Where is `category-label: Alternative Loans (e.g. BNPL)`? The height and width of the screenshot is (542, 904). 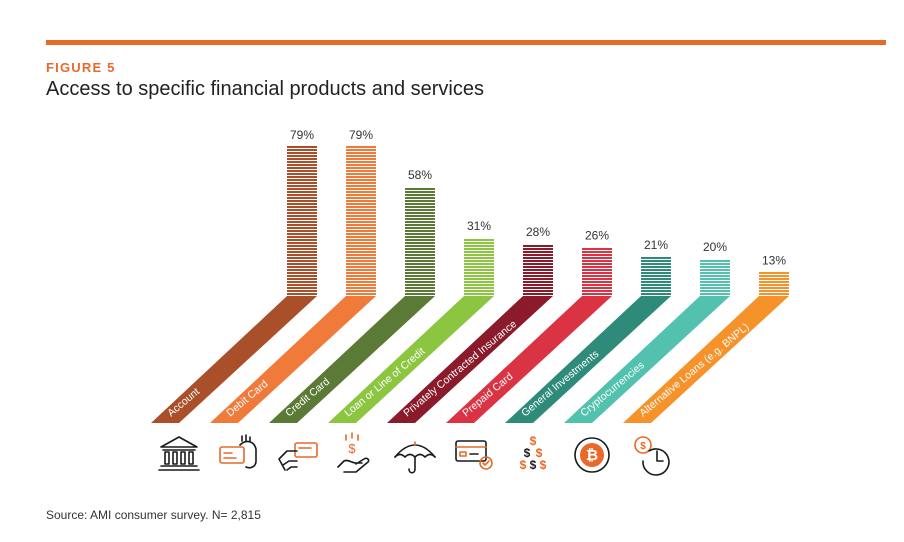
category-label: Alternative Loans (e.g. BNPL) is located at coordinates (694, 370).